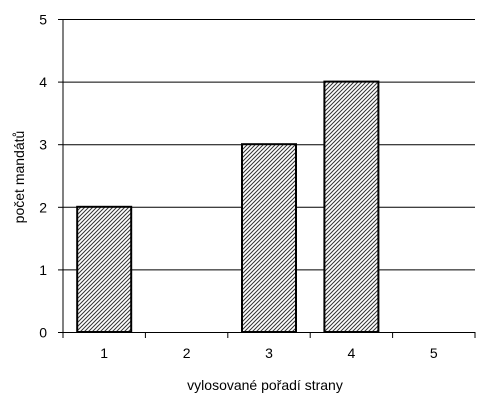 This screenshot has height=394, width=481. What do you see at coordinates (265, 385) in the screenshot?
I see `x-axis-title: vylosované pořadí strany` at bounding box center [265, 385].